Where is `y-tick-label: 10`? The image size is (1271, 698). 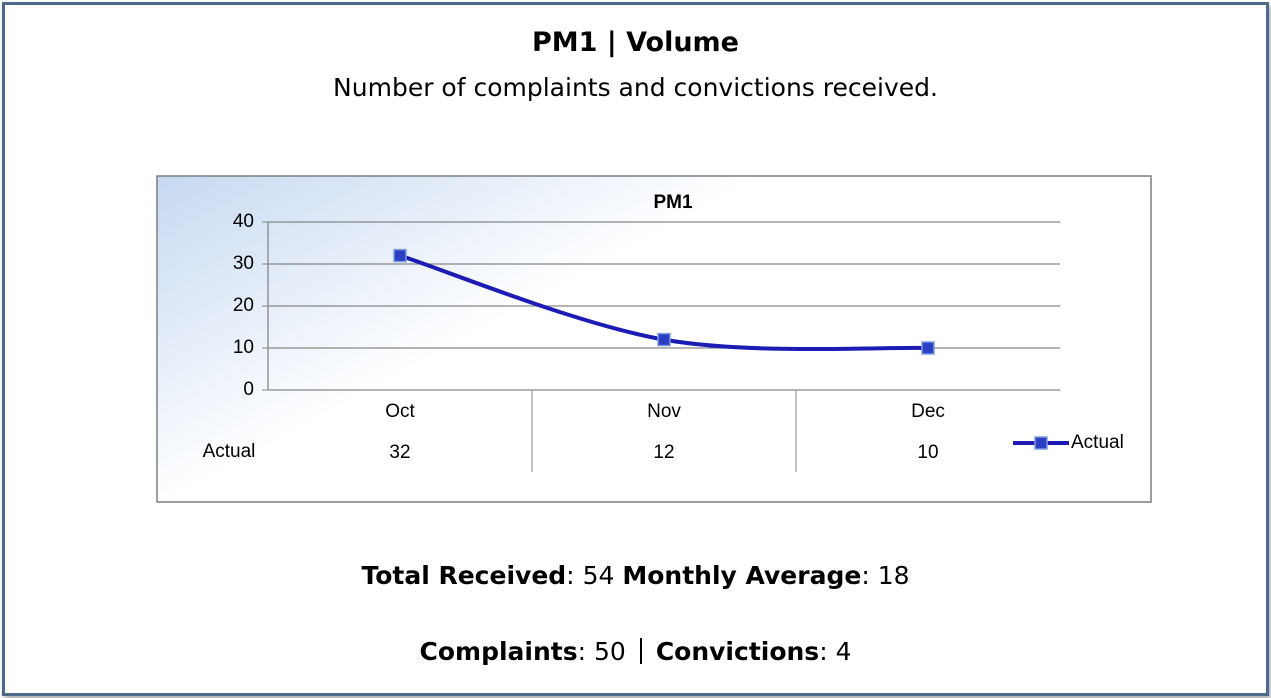 y-tick-label: 10 is located at coordinates (243, 347).